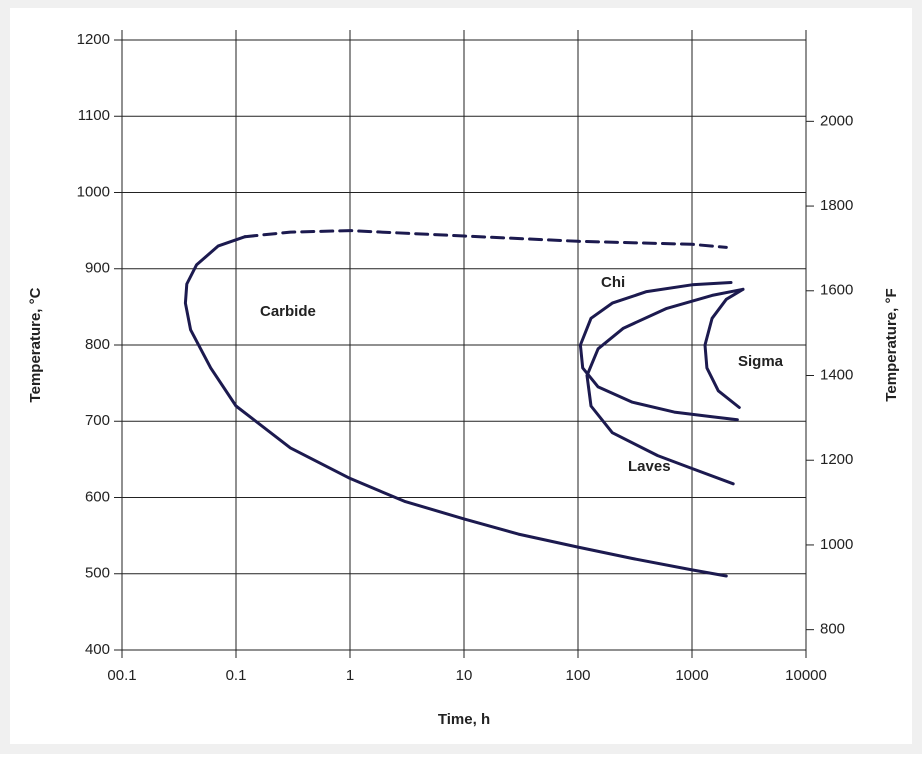 The image size is (922, 759). What do you see at coordinates (350, 675) in the screenshot?
I see `x-tick-label: 1` at bounding box center [350, 675].